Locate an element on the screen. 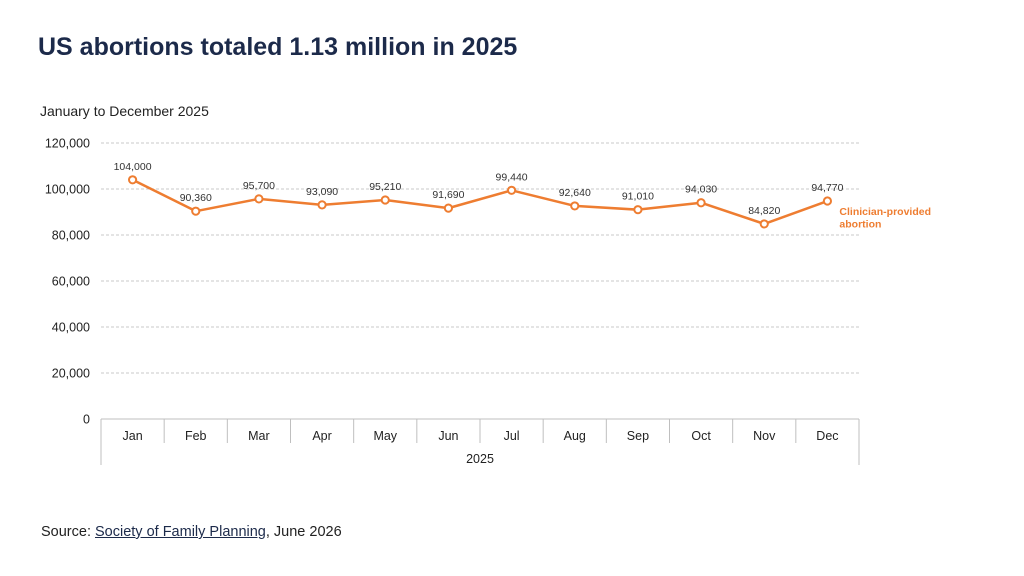 The height and width of the screenshot is (576, 1024). x-tick-label: Oct is located at coordinates (701, 436).